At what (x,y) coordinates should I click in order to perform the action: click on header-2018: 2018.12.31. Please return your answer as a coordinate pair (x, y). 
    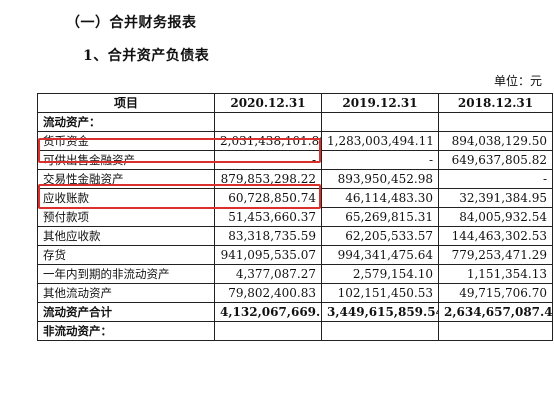
    Looking at the image, I should click on (495, 103).